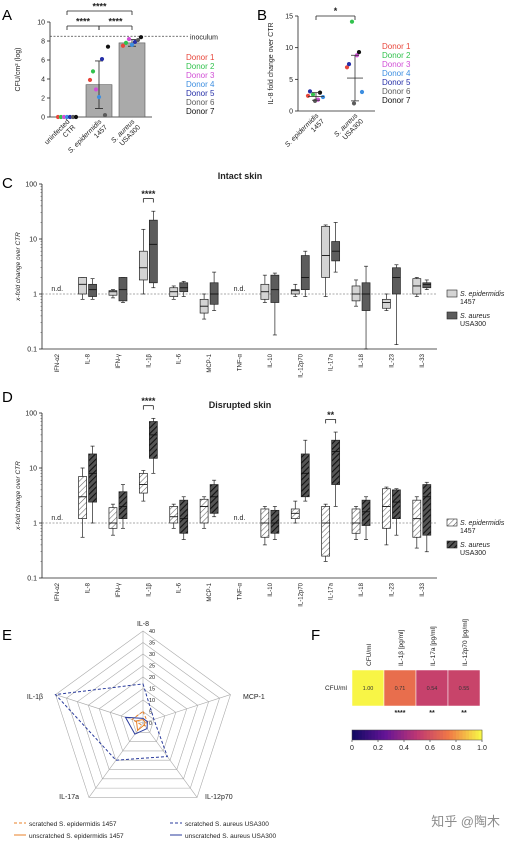 The width and height of the screenshot is (506, 844). I want to click on d-legend-label: USA300, so click(473, 553).